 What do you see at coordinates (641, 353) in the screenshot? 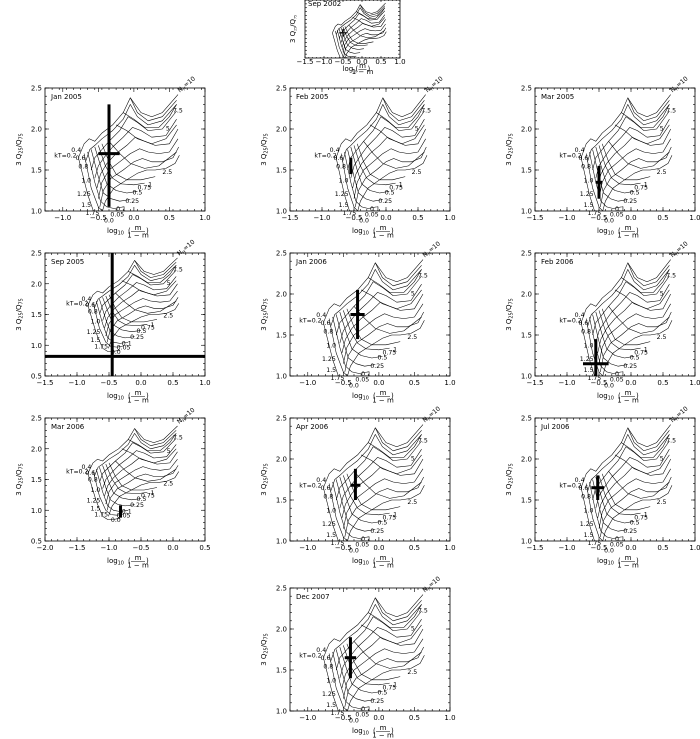
I see `nh-value-label: 0.75` at bounding box center [641, 353].